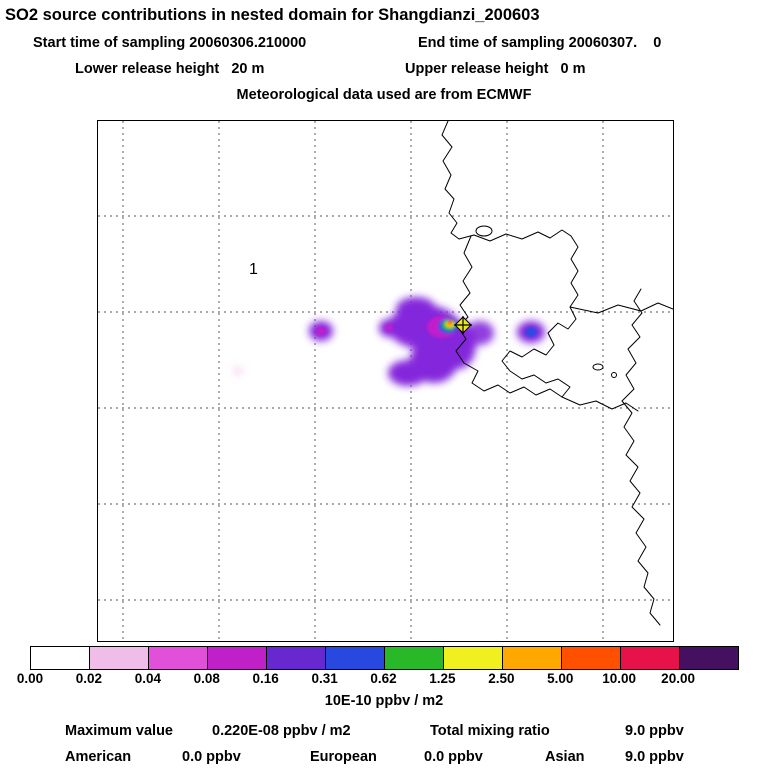  I want to click on max-value: 0.220E-08 ppbv / m2, so click(281, 731).